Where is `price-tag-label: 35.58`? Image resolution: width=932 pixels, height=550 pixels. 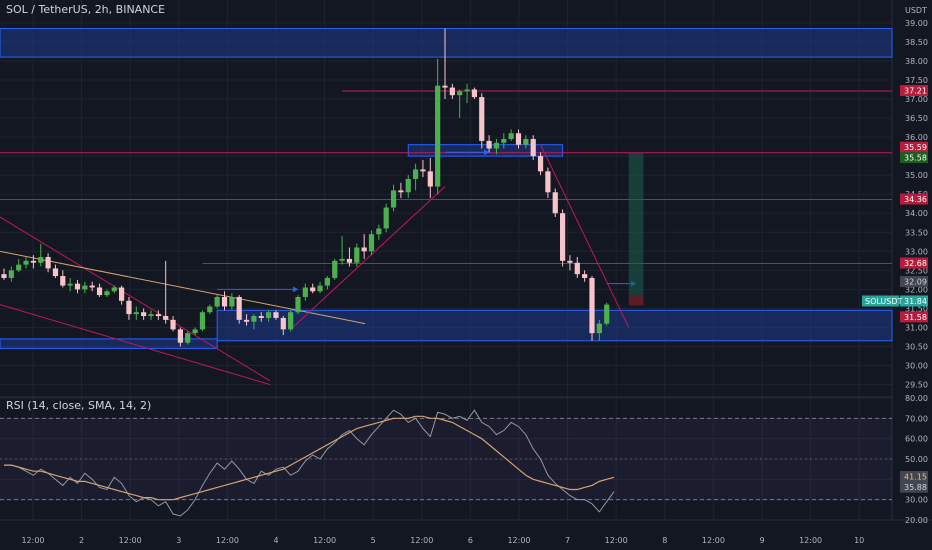
price-tag-label: 35.58 is located at coordinates (915, 158).